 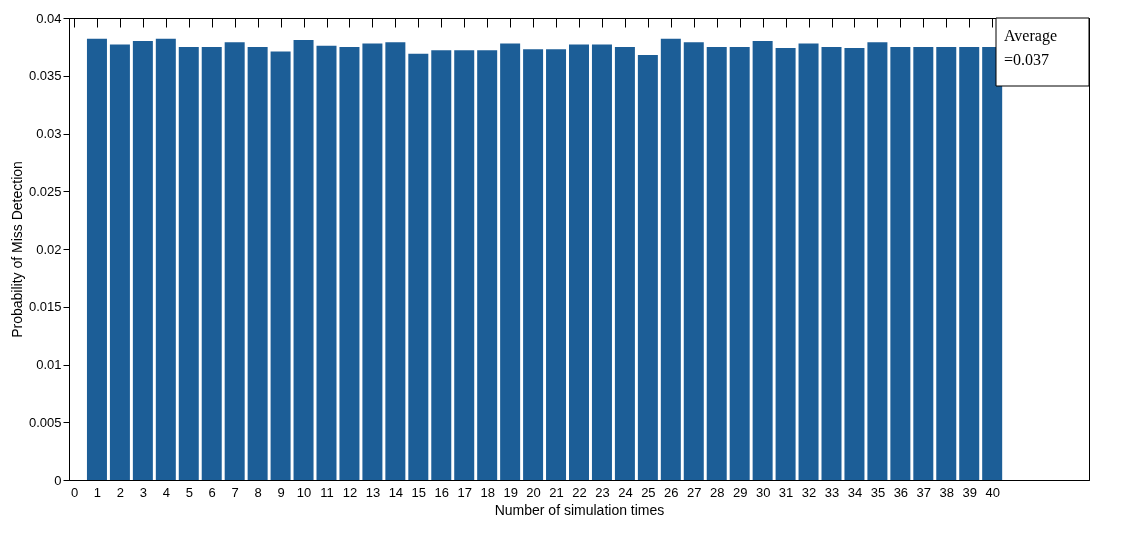 What do you see at coordinates (45, 76) in the screenshot?
I see `y-tick-label: 0.035` at bounding box center [45, 76].